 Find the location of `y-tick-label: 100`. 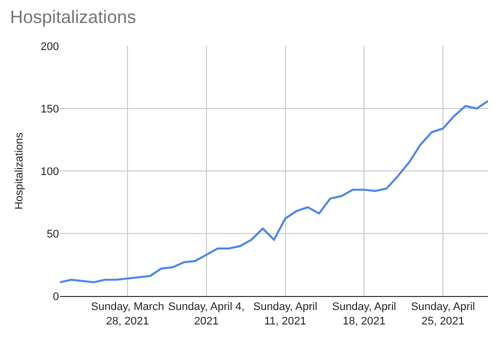

y-tick-label: 100 is located at coordinates (49, 172).